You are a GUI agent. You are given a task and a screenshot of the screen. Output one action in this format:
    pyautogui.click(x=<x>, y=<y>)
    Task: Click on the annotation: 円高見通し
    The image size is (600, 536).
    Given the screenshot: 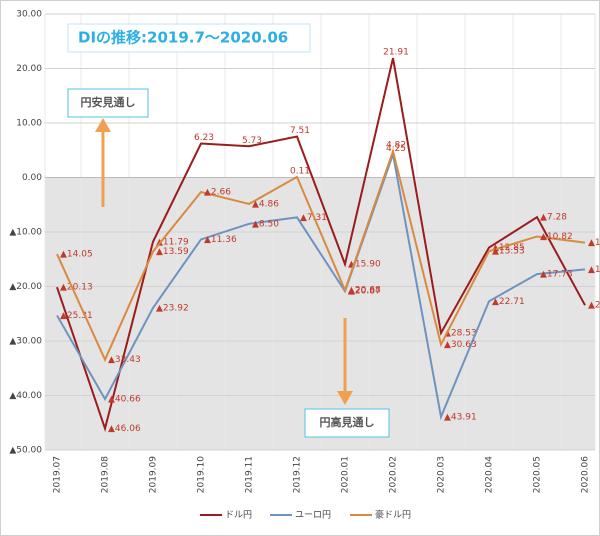 What is the action you would take?
    pyautogui.click(x=347, y=422)
    